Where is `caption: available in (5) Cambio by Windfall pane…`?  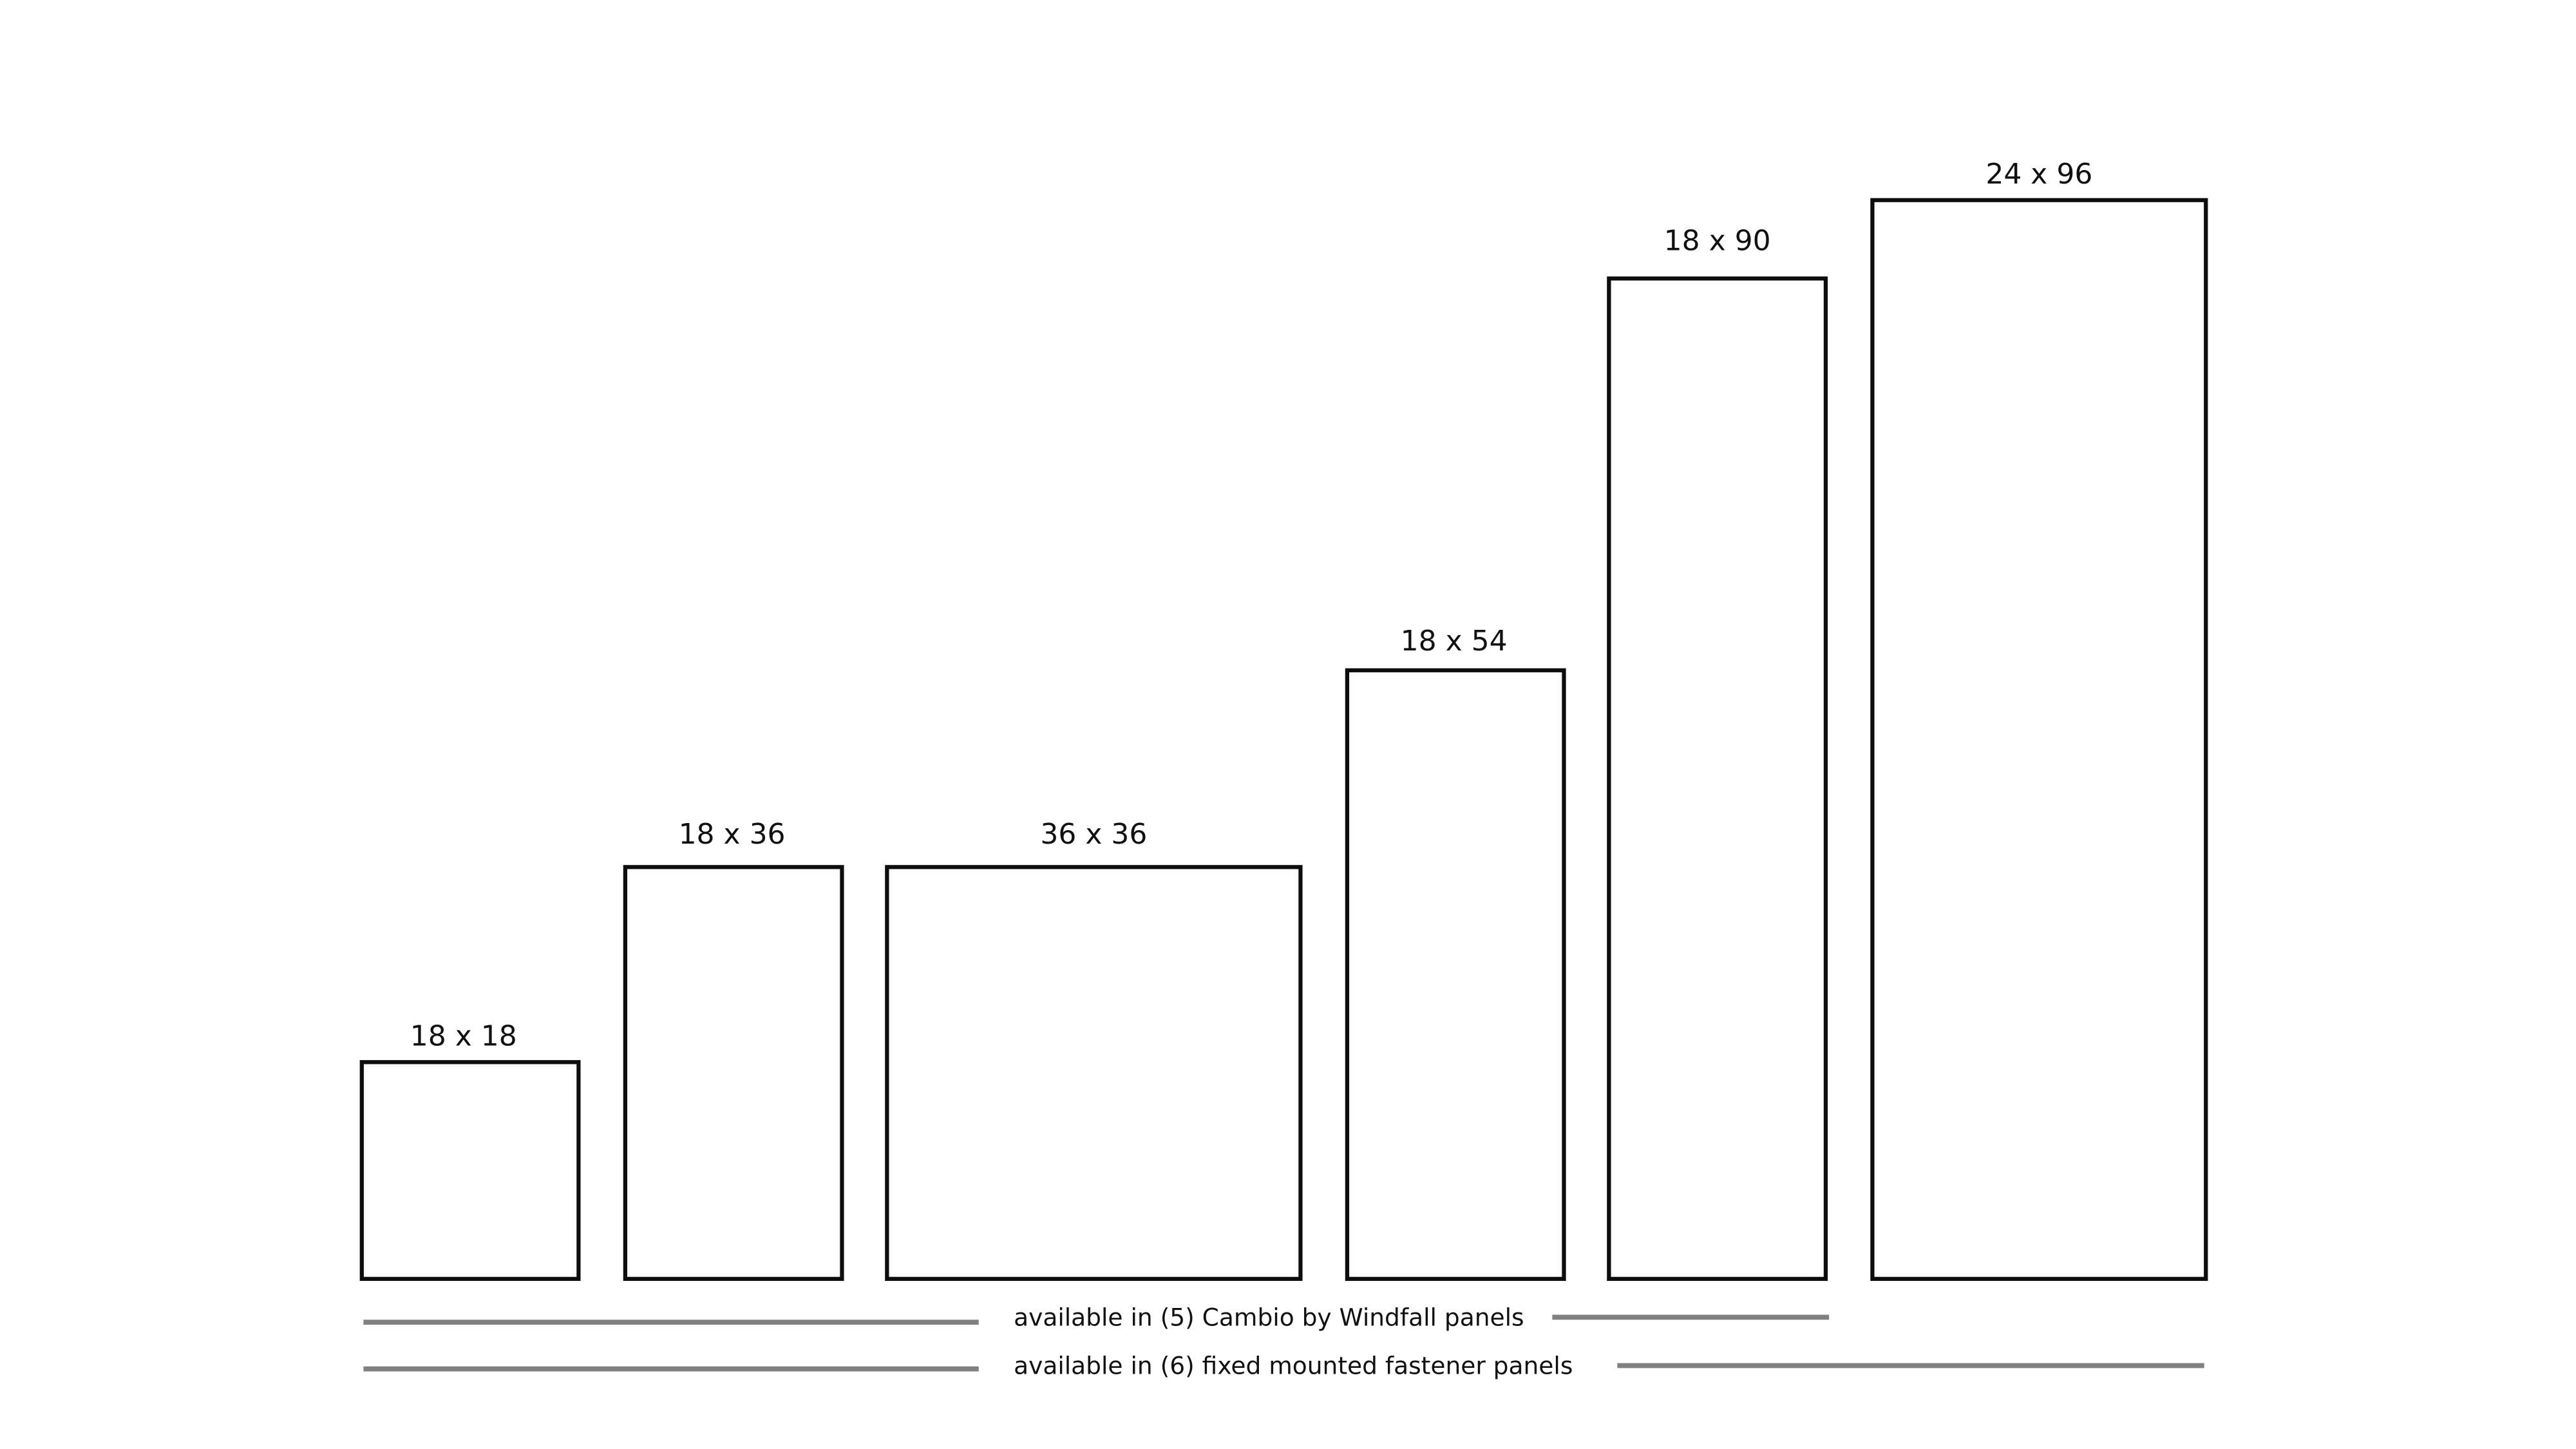
caption: available in (5) Cambio by Windfall pane… is located at coordinates (1269, 1317).